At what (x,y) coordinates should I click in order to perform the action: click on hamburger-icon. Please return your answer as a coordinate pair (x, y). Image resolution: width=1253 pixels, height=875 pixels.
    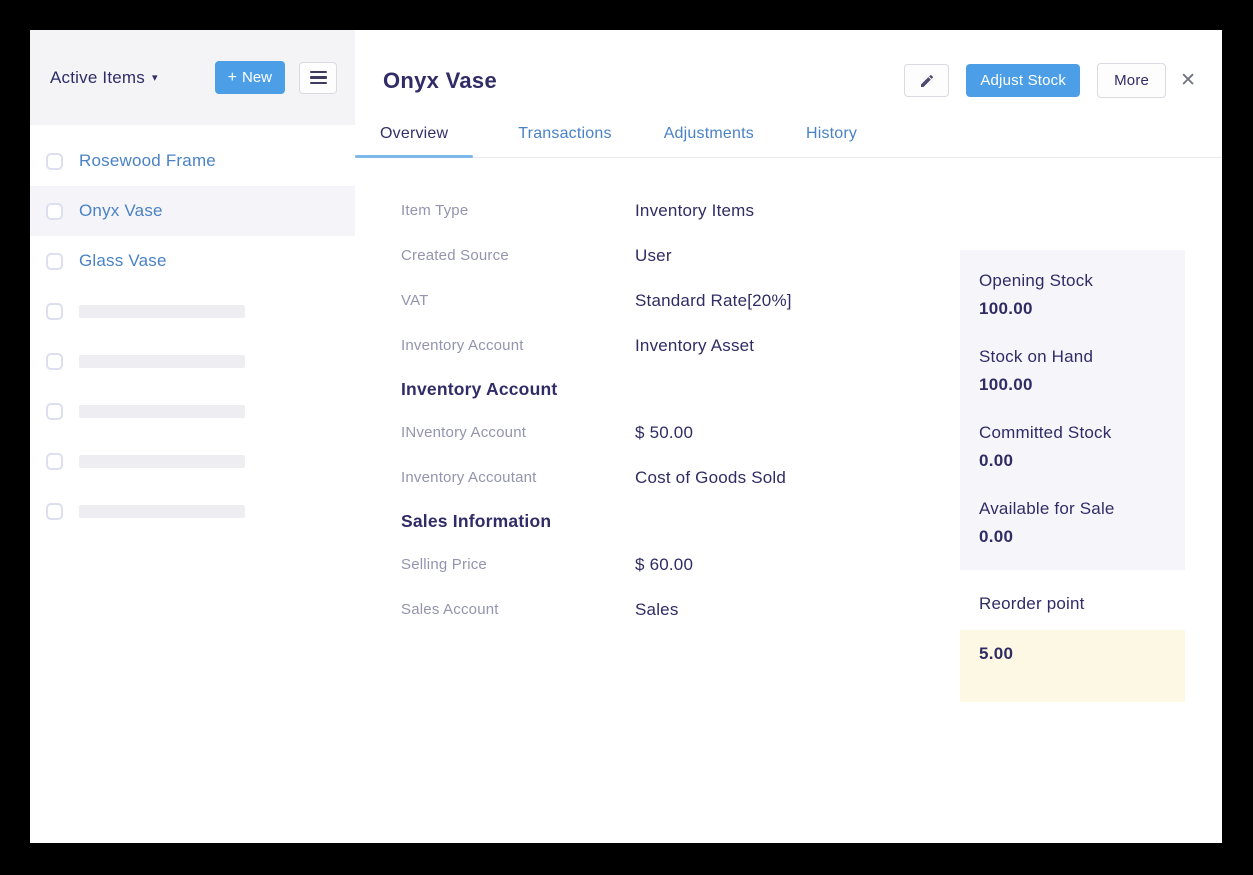
    Looking at the image, I should click on (318, 77).